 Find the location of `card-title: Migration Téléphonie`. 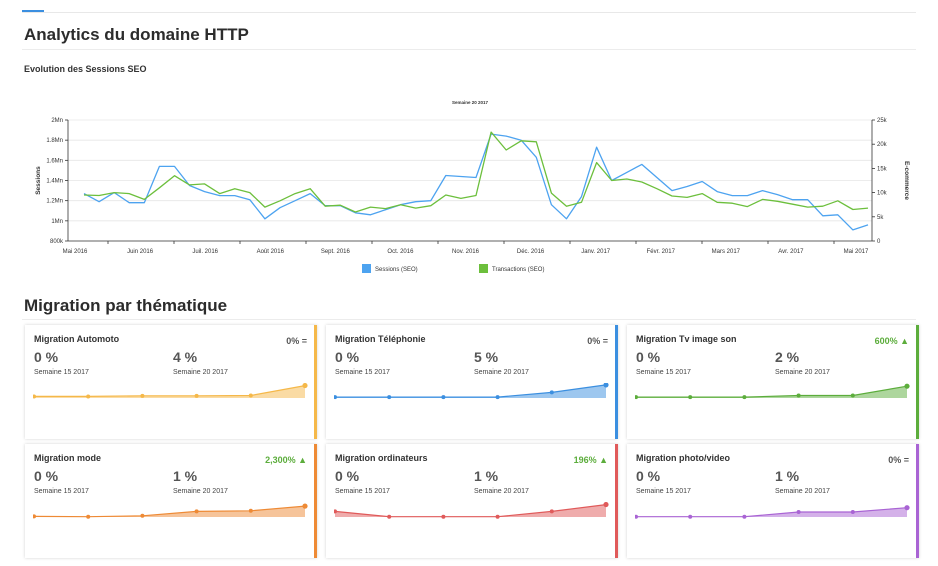

card-title: Migration Téléphonie is located at coordinates (380, 339).